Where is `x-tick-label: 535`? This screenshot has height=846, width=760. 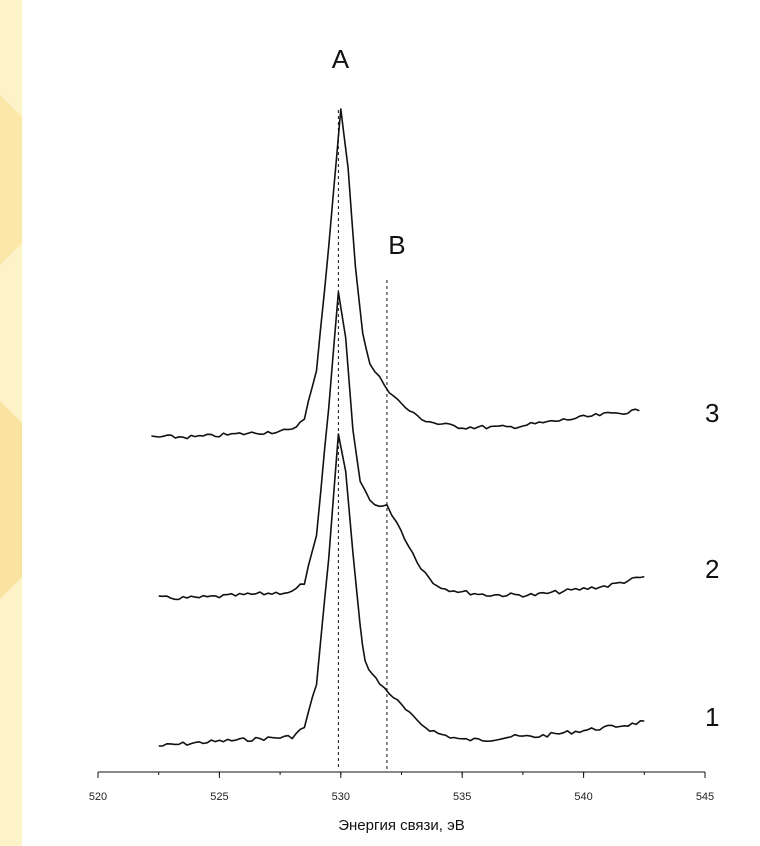 x-tick-label: 535 is located at coordinates (462, 797).